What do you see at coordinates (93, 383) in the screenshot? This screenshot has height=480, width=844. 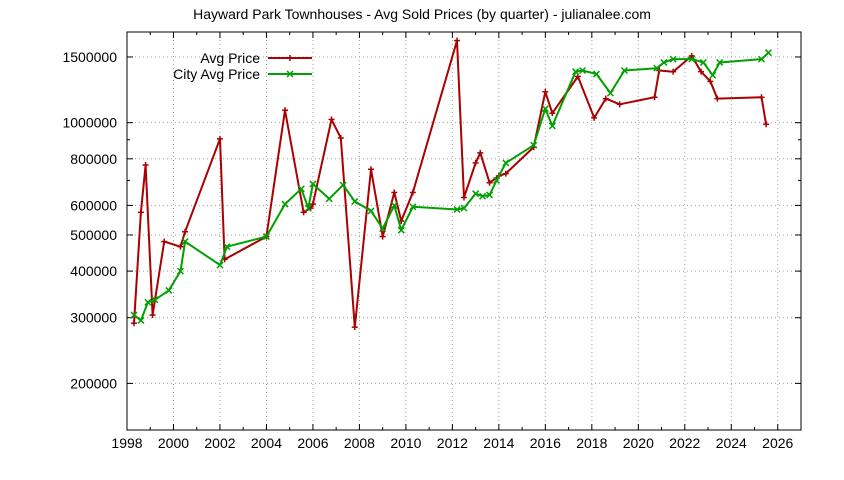 I see `y-tick-label: 200000` at bounding box center [93, 383].